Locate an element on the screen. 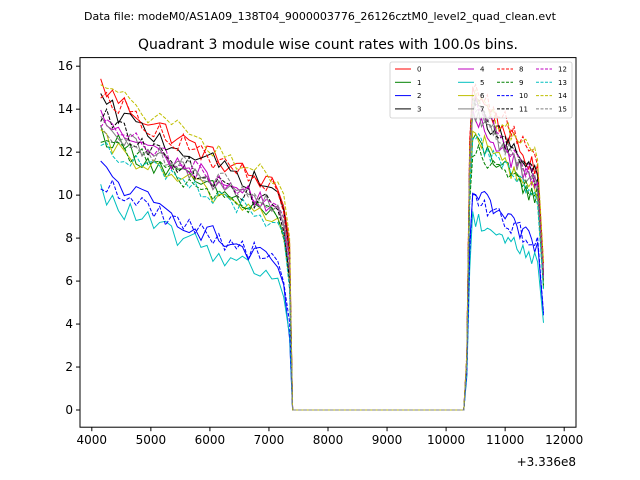 Image resolution: width=640 pixels, height=480 pixels. x-tick-label: 12000 is located at coordinates (564, 440).